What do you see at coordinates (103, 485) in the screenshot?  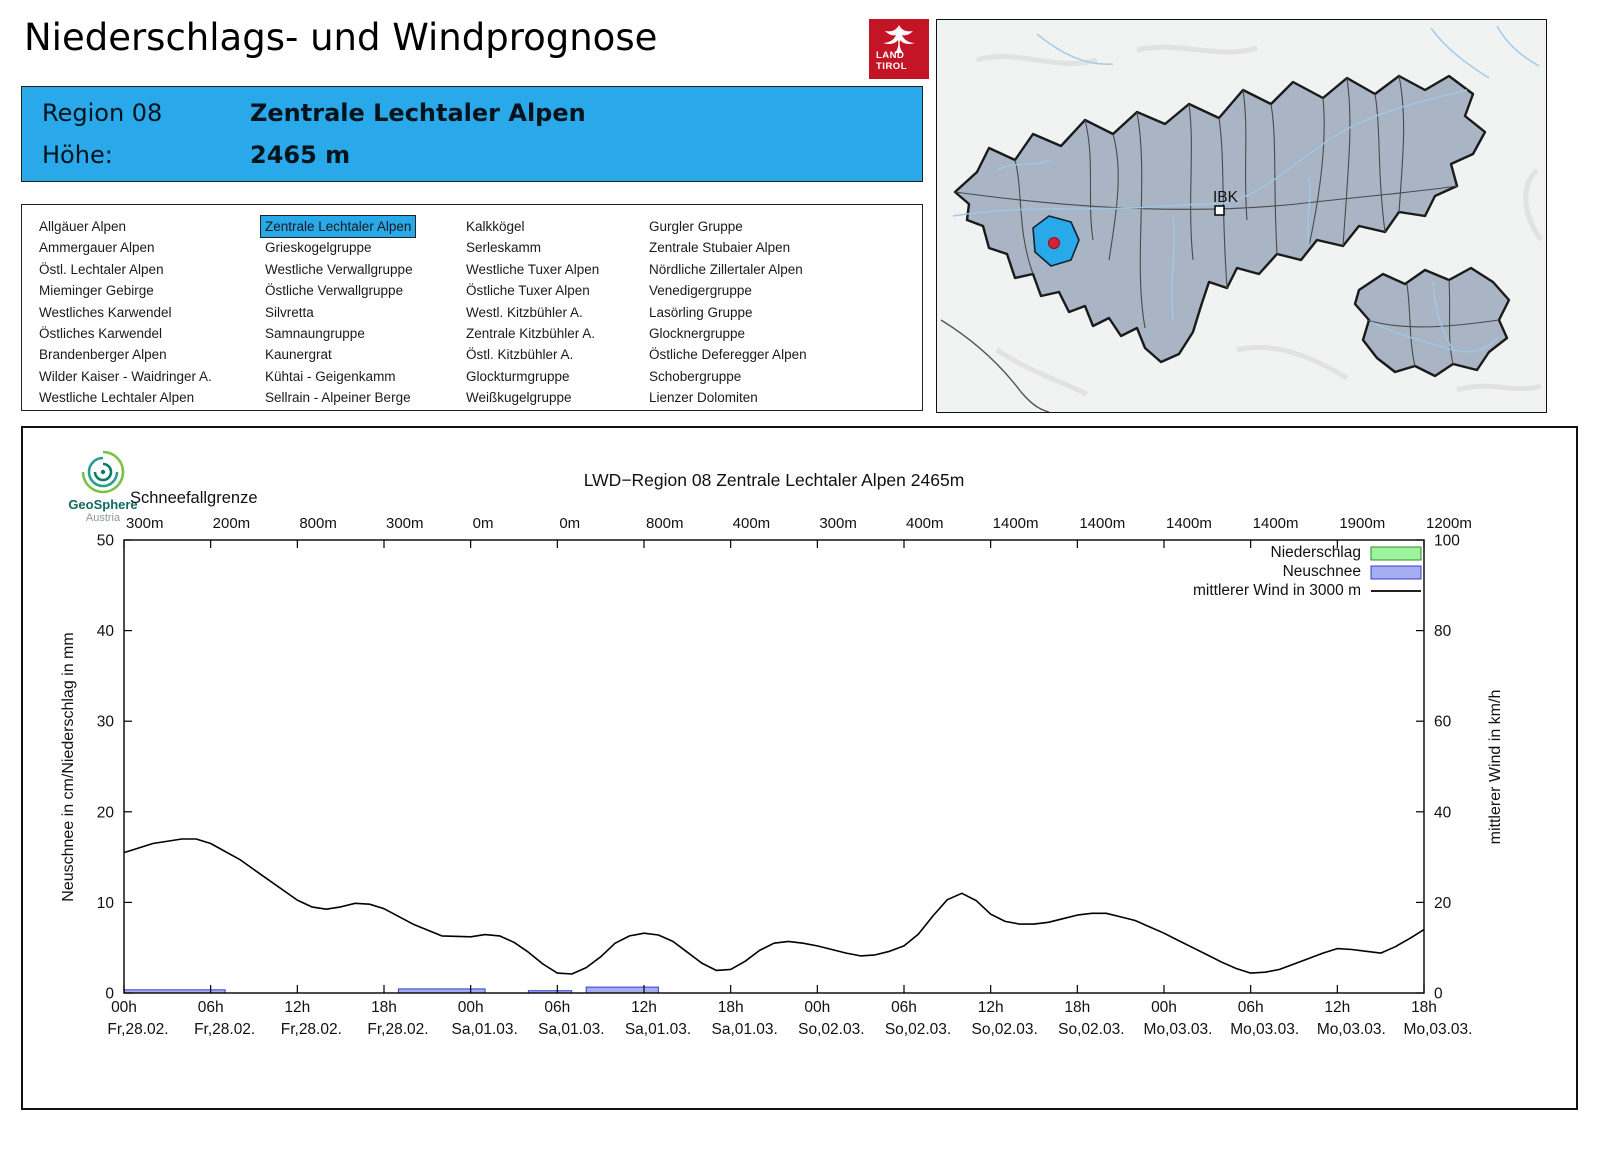 I see `geosphere-logo: GeoSphere Austria` at bounding box center [103, 485].